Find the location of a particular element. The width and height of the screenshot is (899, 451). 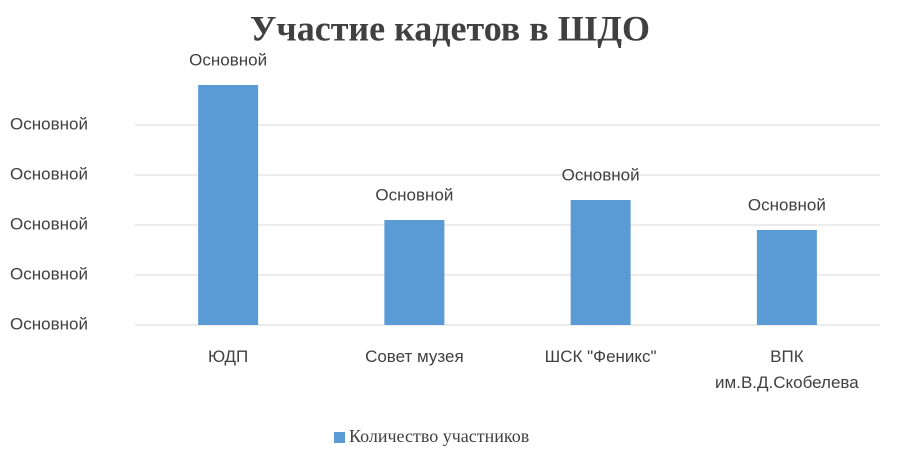

legend-swatch is located at coordinates (339, 437).